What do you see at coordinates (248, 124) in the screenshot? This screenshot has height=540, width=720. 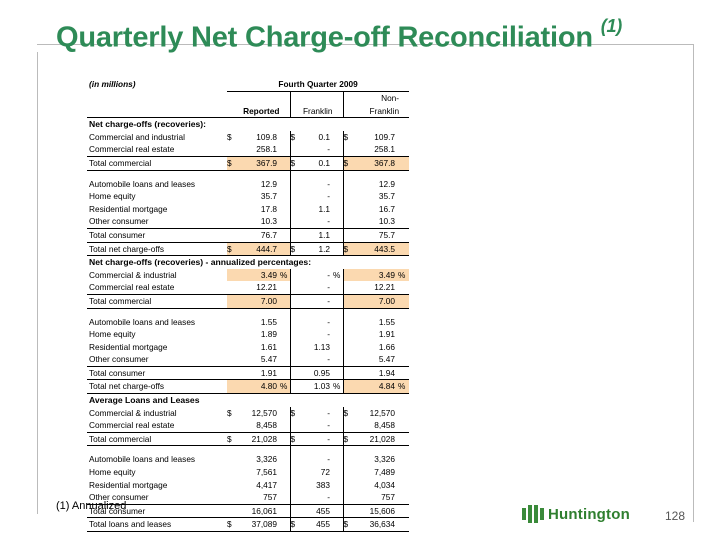 I see `section-heading-row: Net charge-offs (recoveries):` at bounding box center [248, 124].